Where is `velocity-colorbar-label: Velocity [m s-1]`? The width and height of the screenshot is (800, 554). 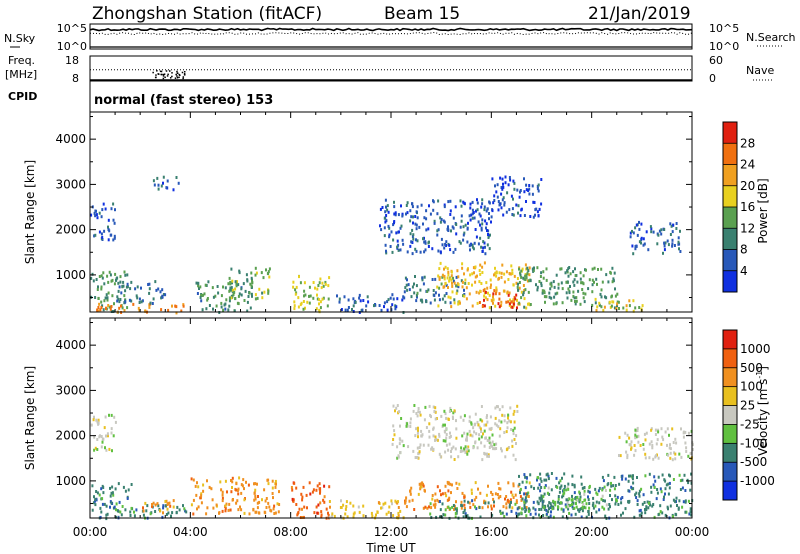 velocity-colorbar-label: Velocity [m s-1] is located at coordinates (762, 411).